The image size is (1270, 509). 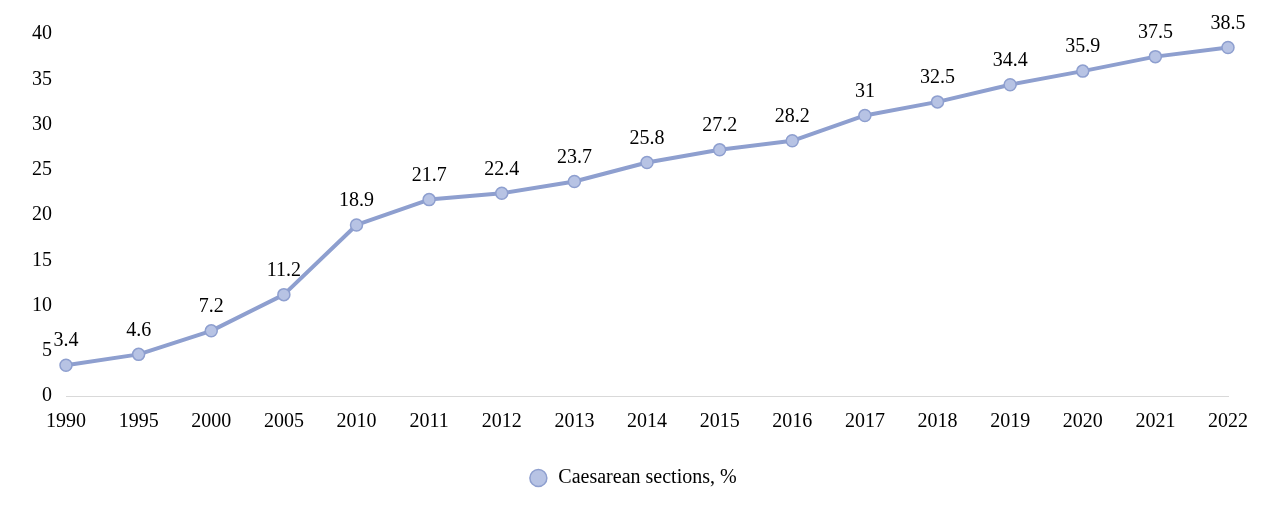 What do you see at coordinates (574, 420) in the screenshot?
I see `x-tick-label: 2013` at bounding box center [574, 420].